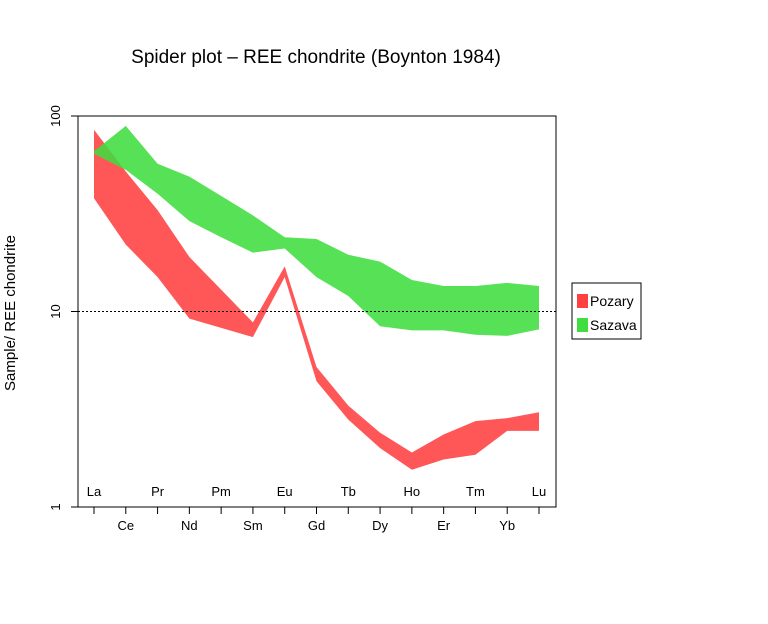  What do you see at coordinates (316, 508) in the screenshot?
I see `x-axis: La Pr Pm Eu Tb Ho Tm Lu Ce Nd Sm Gd Dy Er Yb` at bounding box center [316, 508].